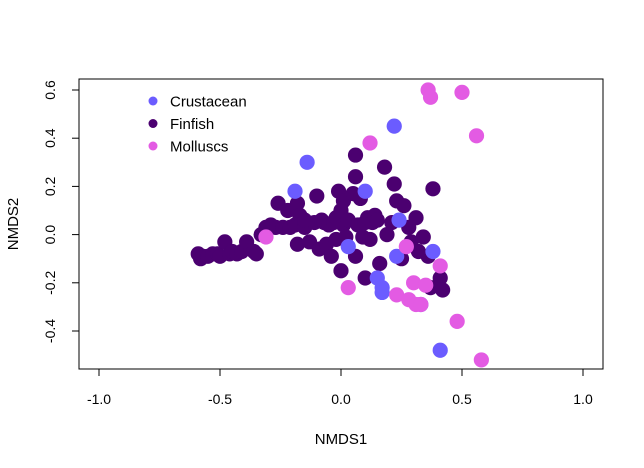  What do you see at coordinates (50, 283) in the screenshot?
I see `y-tick-label: -0.2` at bounding box center [50, 283].